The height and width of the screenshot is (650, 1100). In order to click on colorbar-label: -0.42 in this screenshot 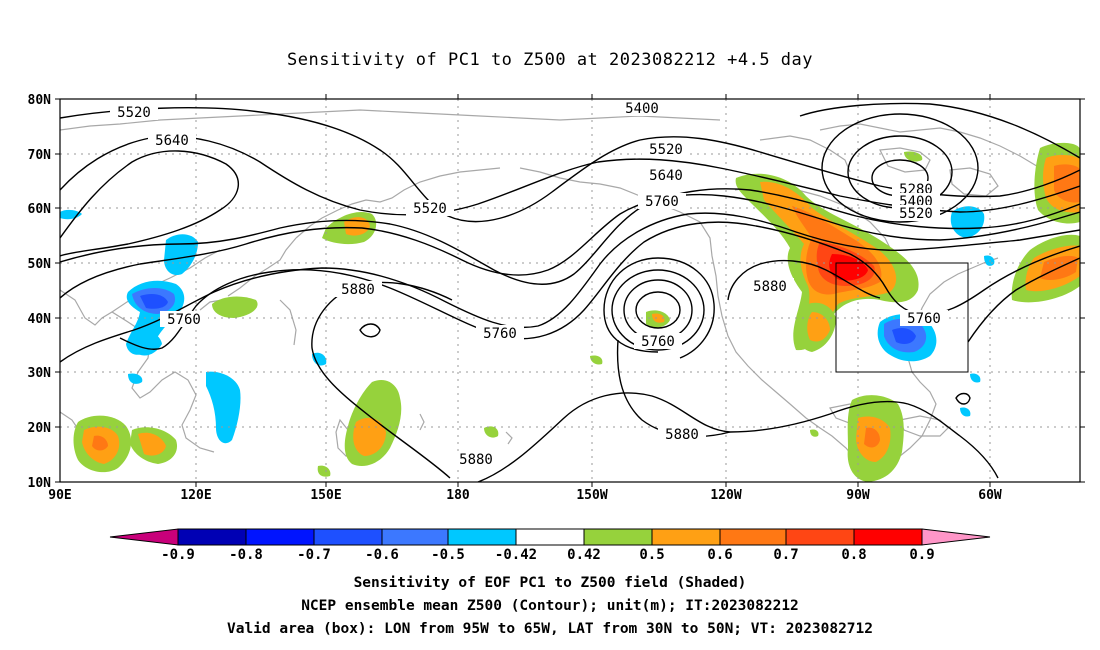, I will do `click(516, 555)`.